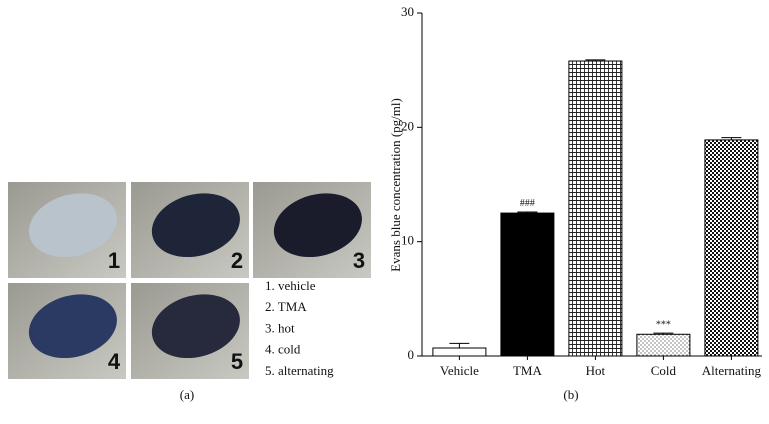  I want to click on legend-item: 1. vehicle, so click(290, 285).